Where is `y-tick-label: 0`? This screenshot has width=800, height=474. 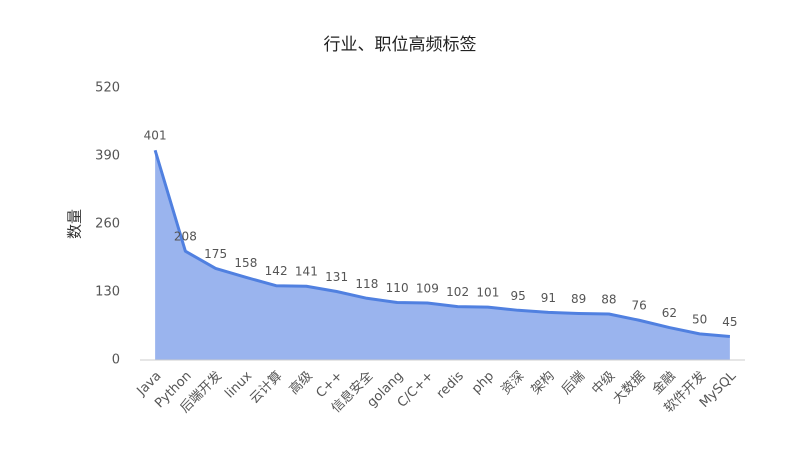 y-tick-label: 0 is located at coordinates (116, 360).